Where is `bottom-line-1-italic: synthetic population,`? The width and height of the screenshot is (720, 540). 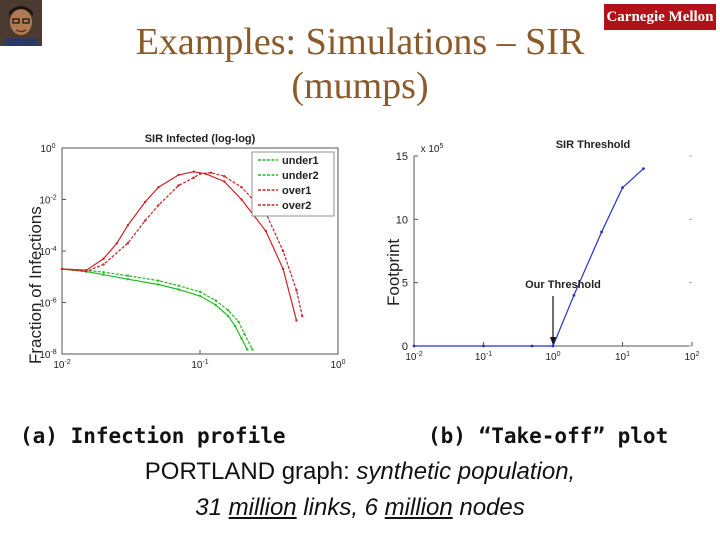 bottom-line-1-italic: synthetic population, is located at coordinates (466, 471).